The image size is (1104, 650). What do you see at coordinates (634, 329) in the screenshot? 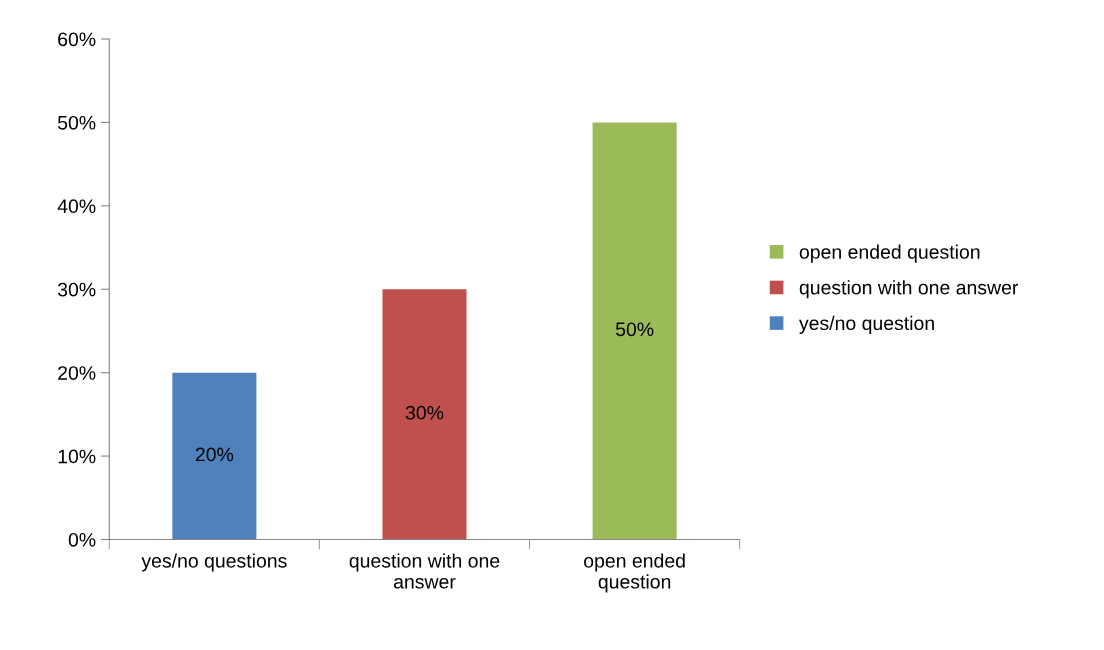
I see `data-label: 50%` at bounding box center [634, 329].